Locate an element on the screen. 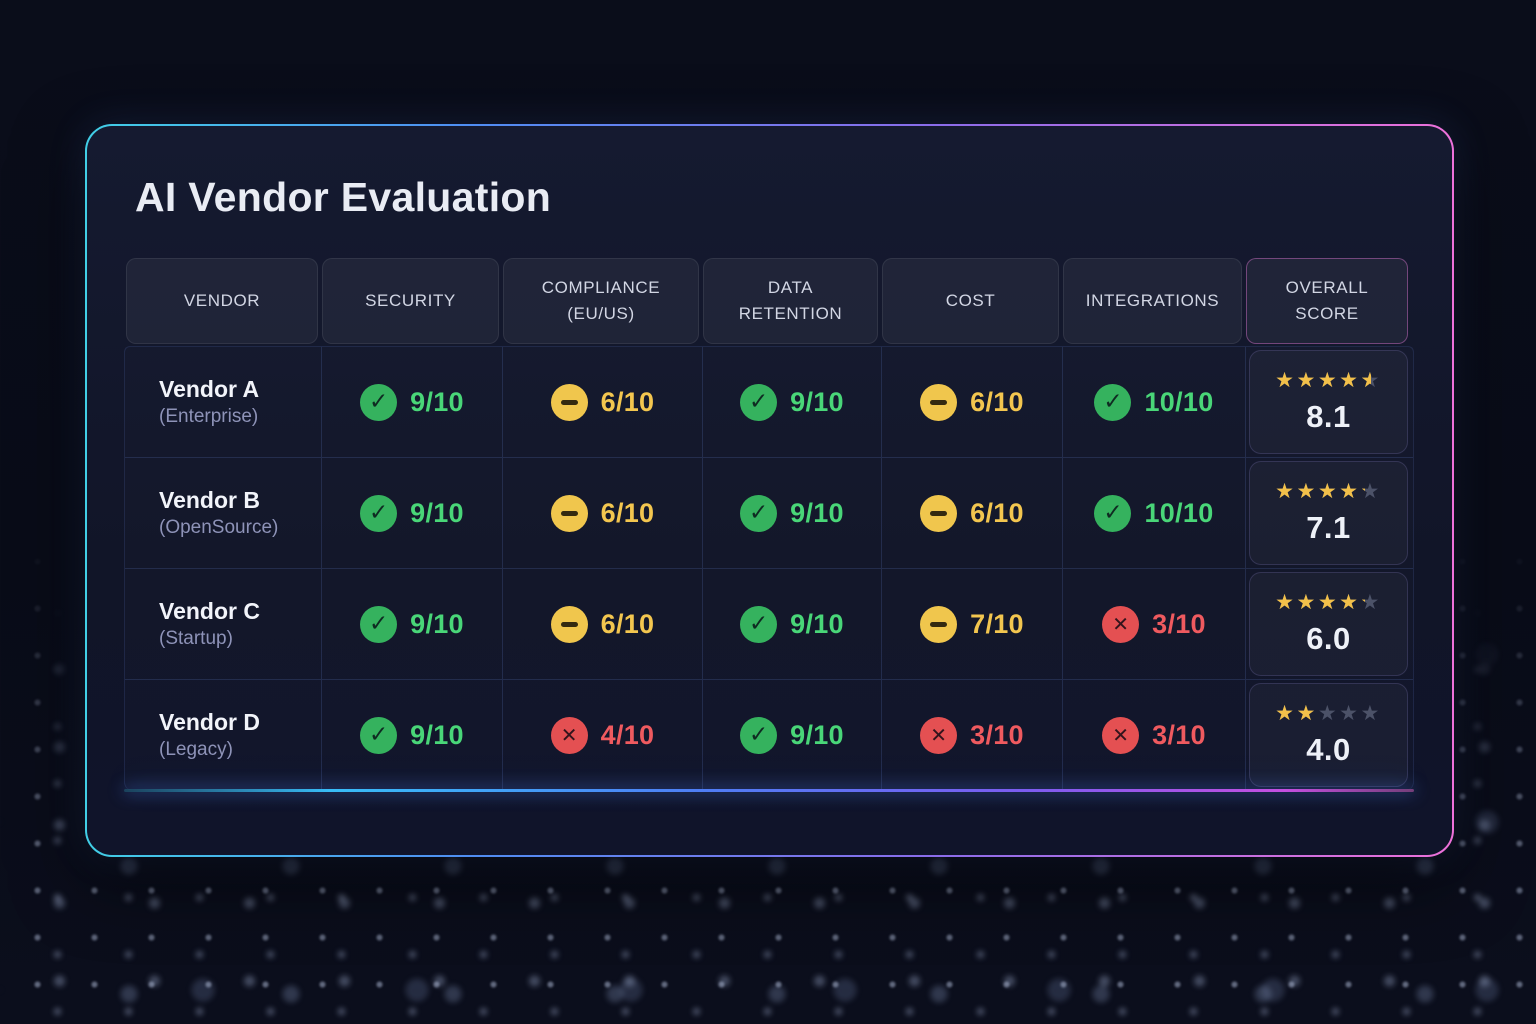  column-header-compliance: COMPLIANCE (EU/US) is located at coordinates (601, 301).